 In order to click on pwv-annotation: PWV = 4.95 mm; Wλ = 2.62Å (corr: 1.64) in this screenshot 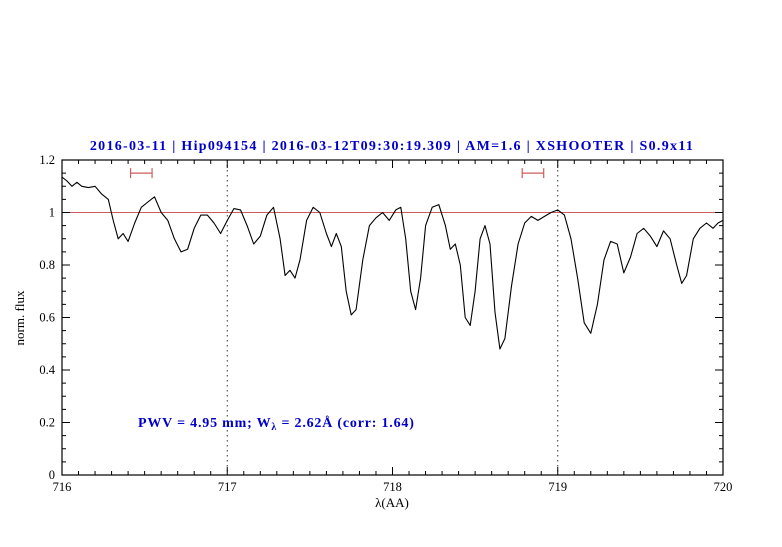, I will do `click(276, 424)`.